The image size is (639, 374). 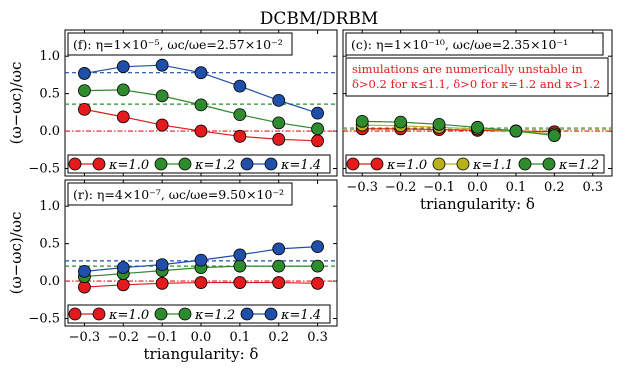 What do you see at coordinates (85, 337) in the screenshot?
I see `x-tick-label: −0.3` at bounding box center [85, 337].